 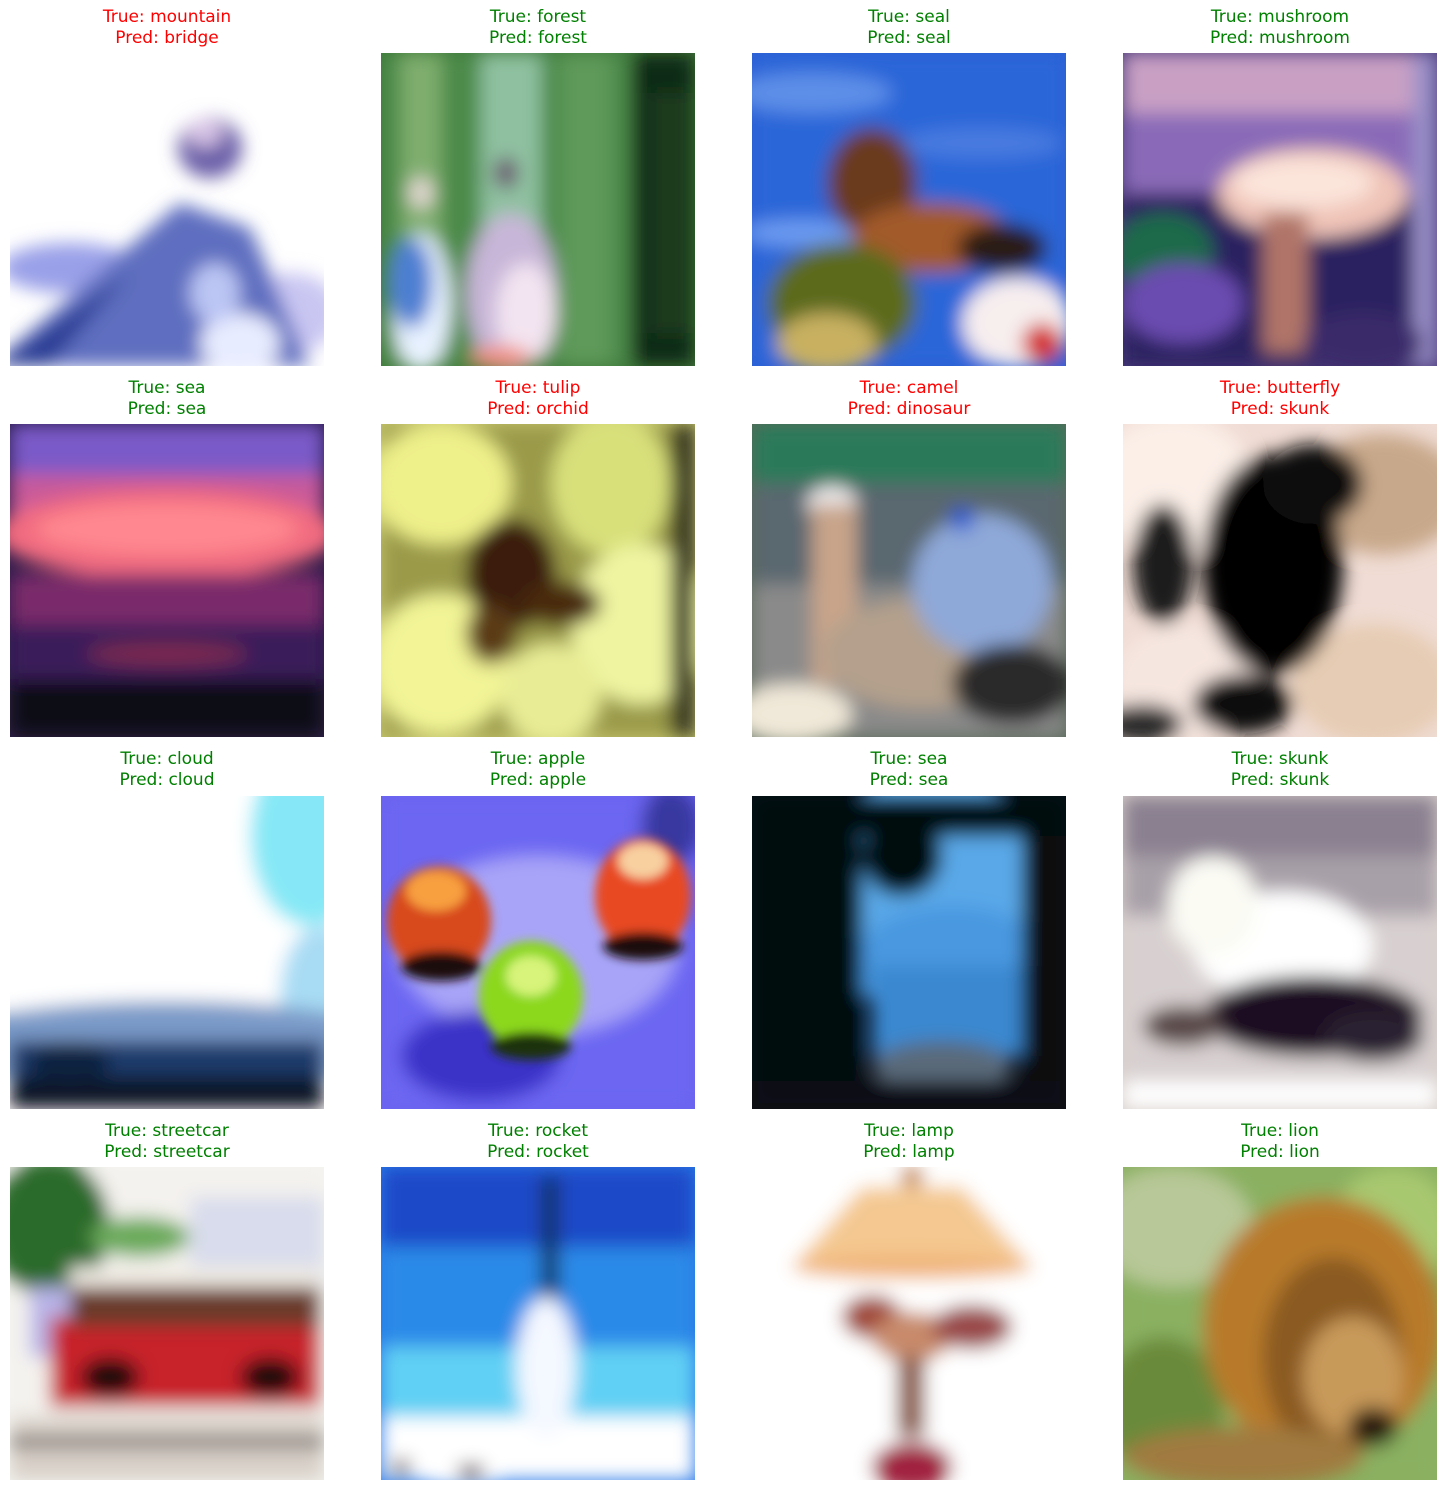 I want to click on panel-title: True: cloud Pred: cloud, so click(x=167, y=770).